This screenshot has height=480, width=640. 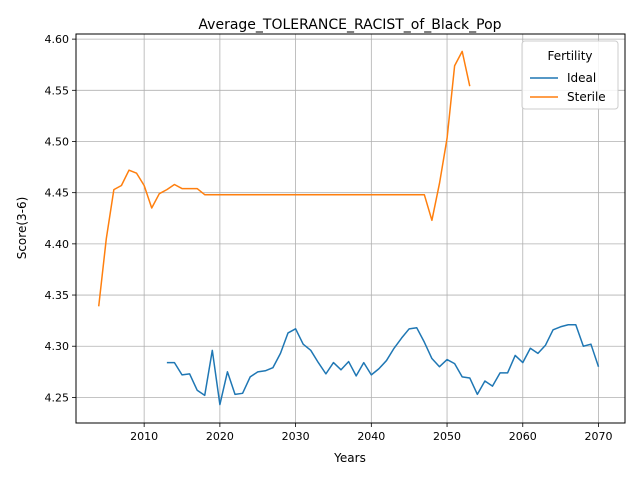 I want to click on y-tick-label: 4.40, so click(x=57, y=244).